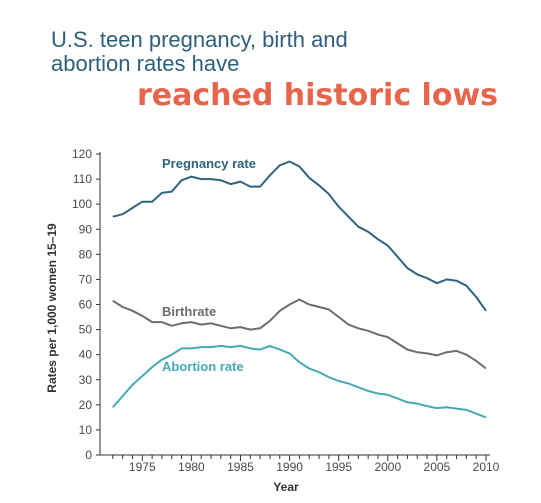 The height and width of the screenshot is (503, 541). What do you see at coordinates (286, 487) in the screenshot?
I see `x-axis-label: Year` at bounding box center [286, 487].